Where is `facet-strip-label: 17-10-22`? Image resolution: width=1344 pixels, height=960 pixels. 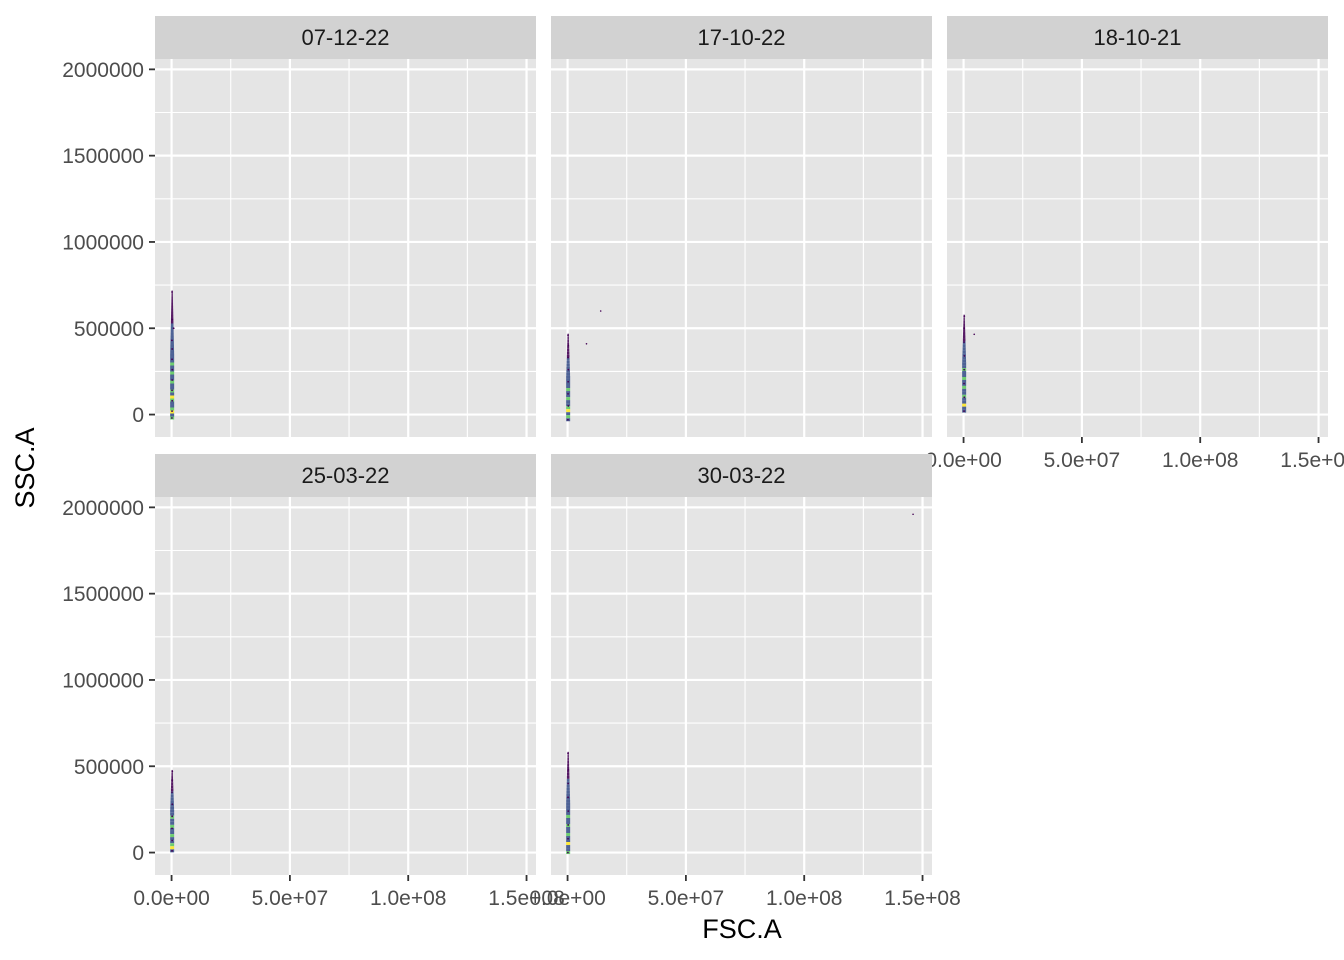 facet-strip-label: 17-10-22 is located at coordinates (741, 37).